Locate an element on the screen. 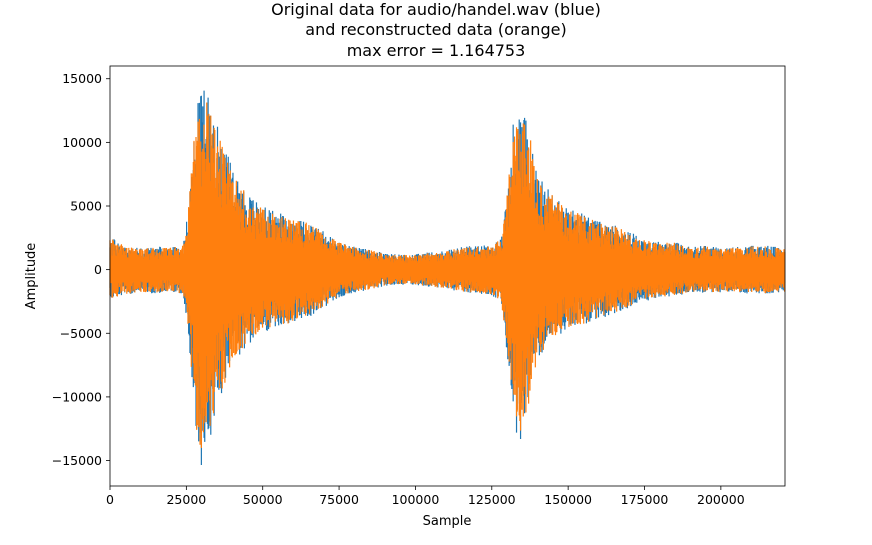  x-tick-label: 125000 is located at coordinates (492, 499).